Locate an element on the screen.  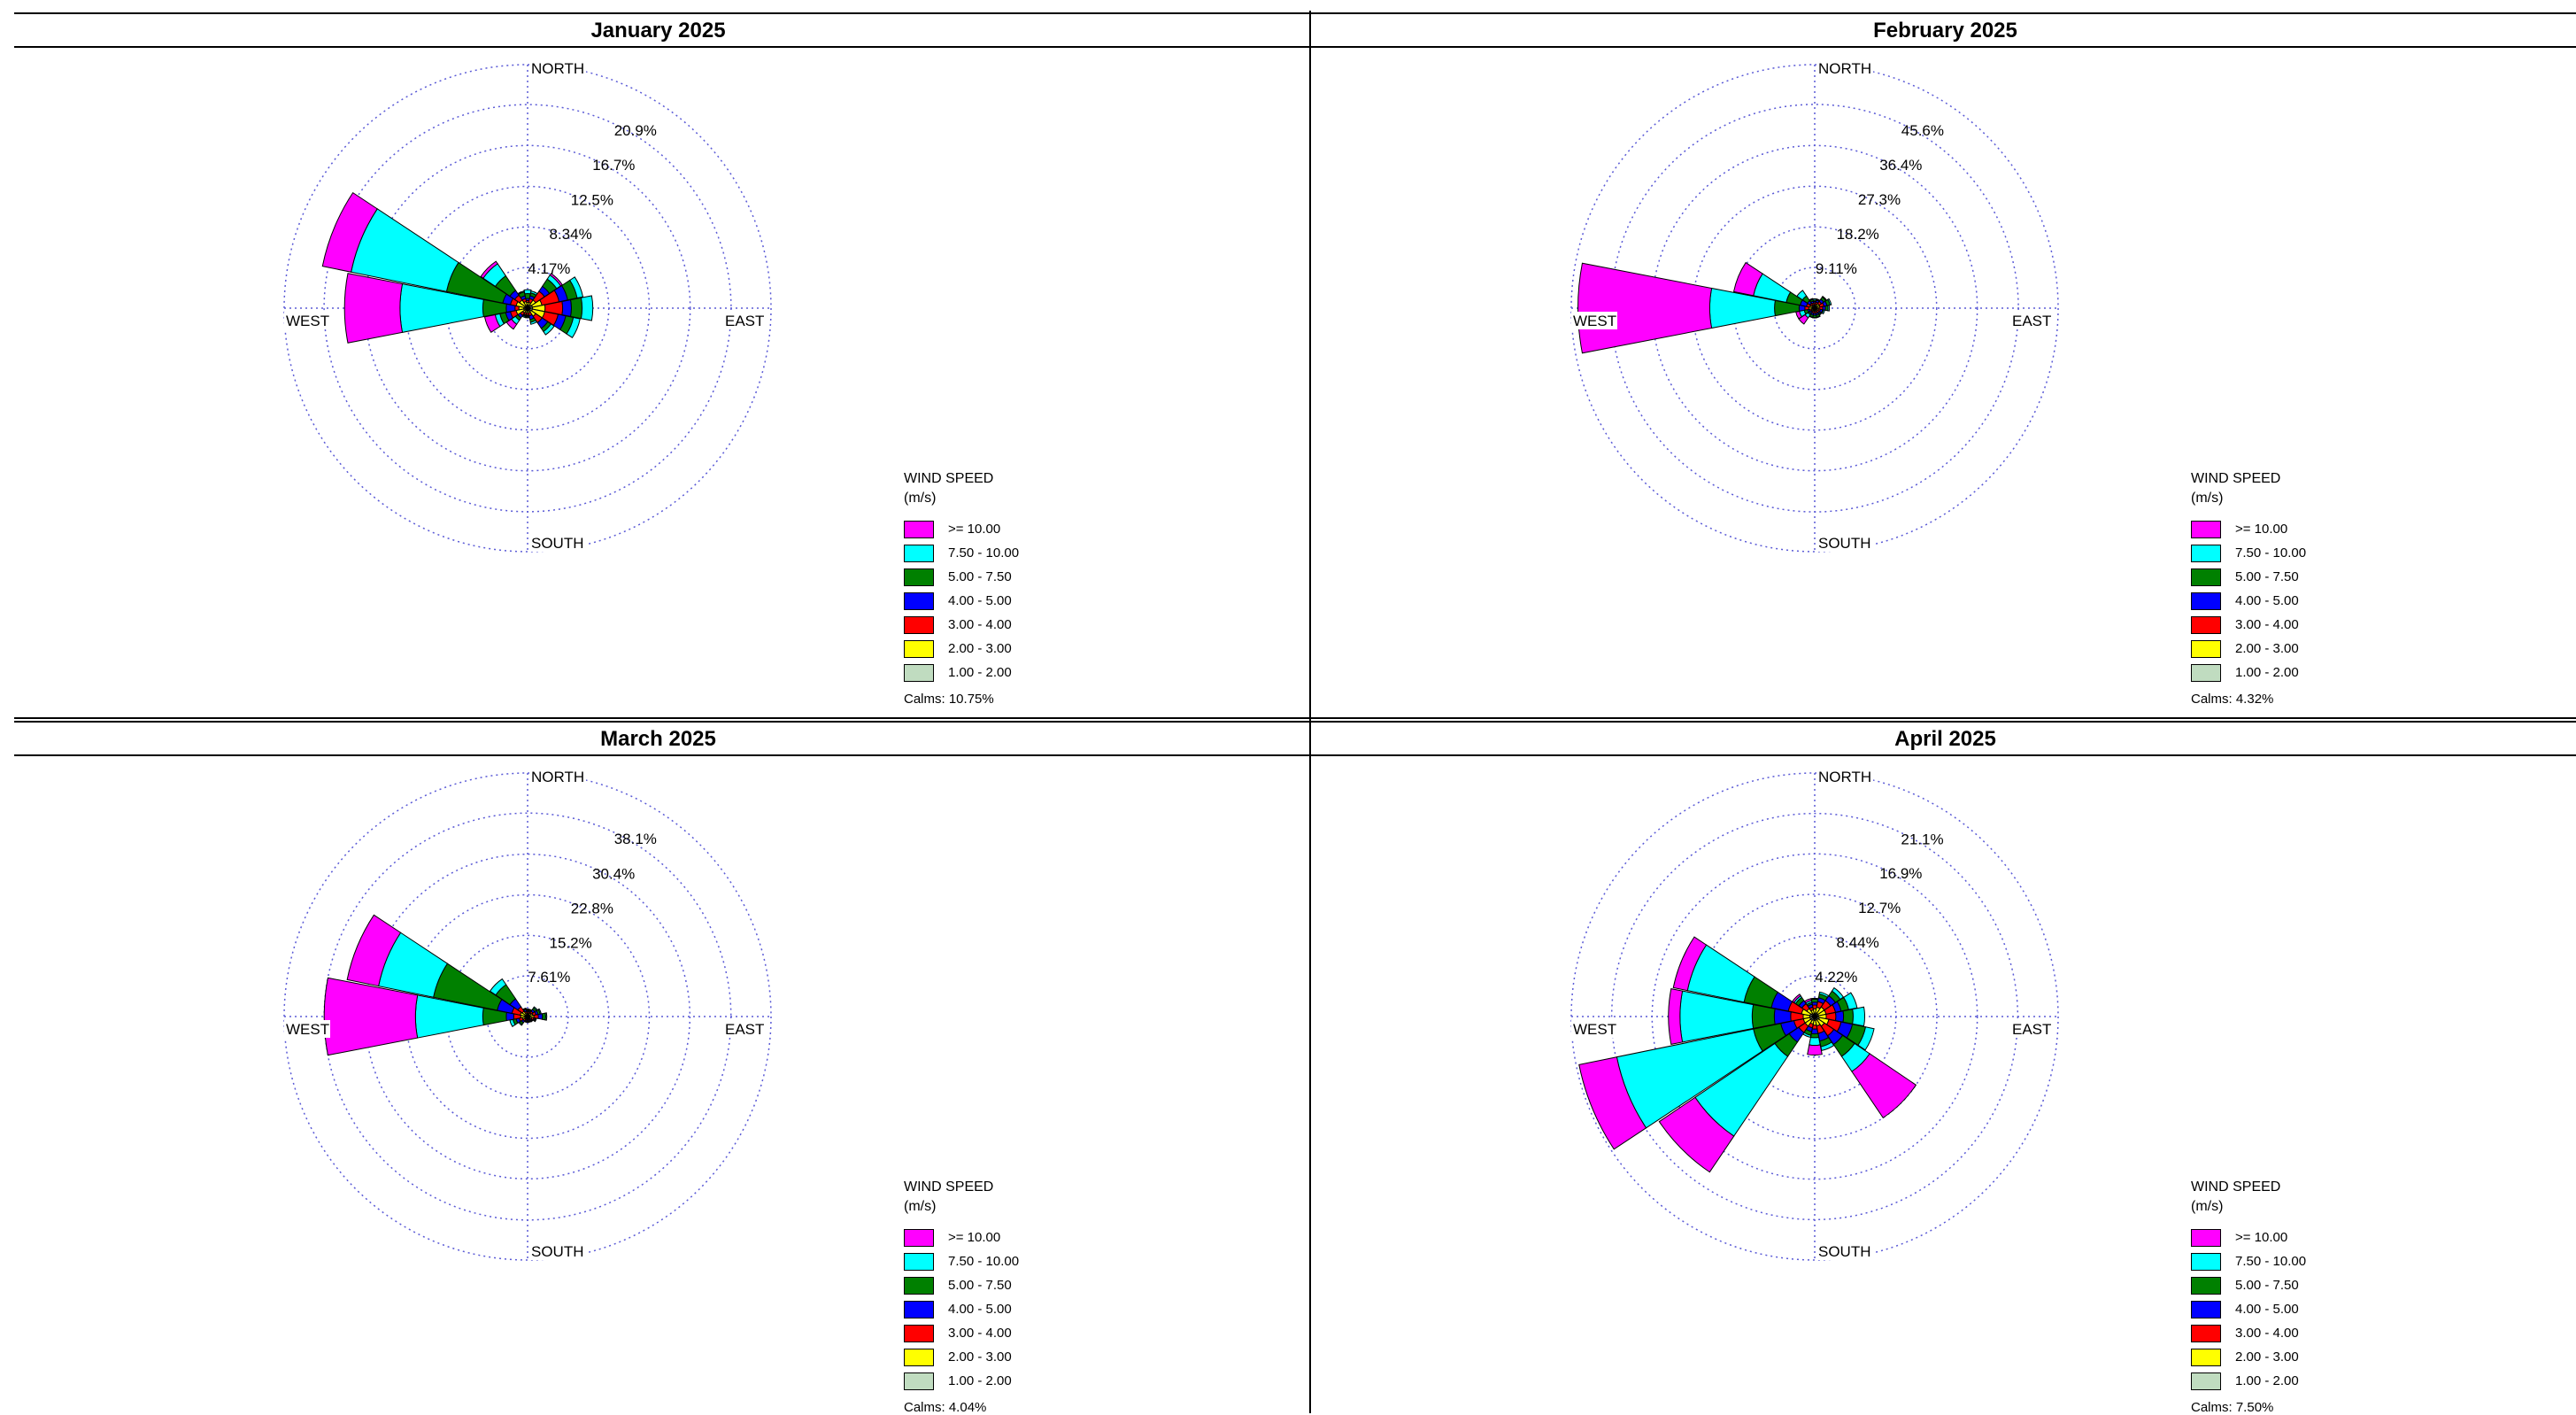
ring-label: 8.34% is located at coordinates (570, 234).